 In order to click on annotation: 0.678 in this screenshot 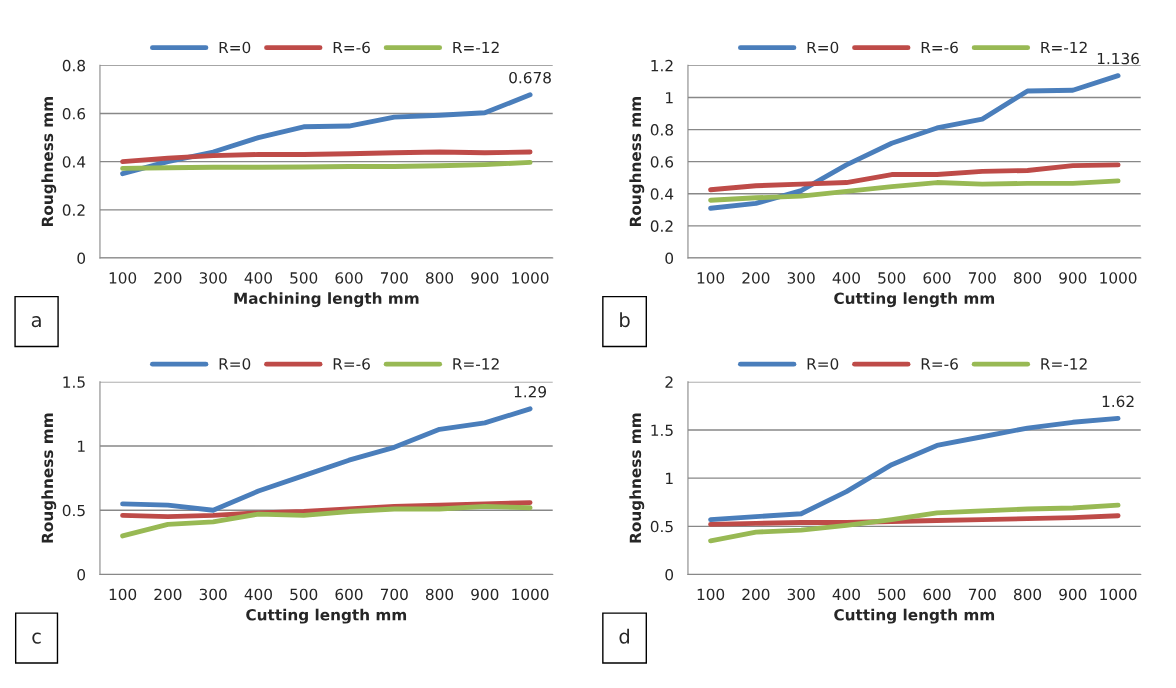, I will do `click(530, 77)`.